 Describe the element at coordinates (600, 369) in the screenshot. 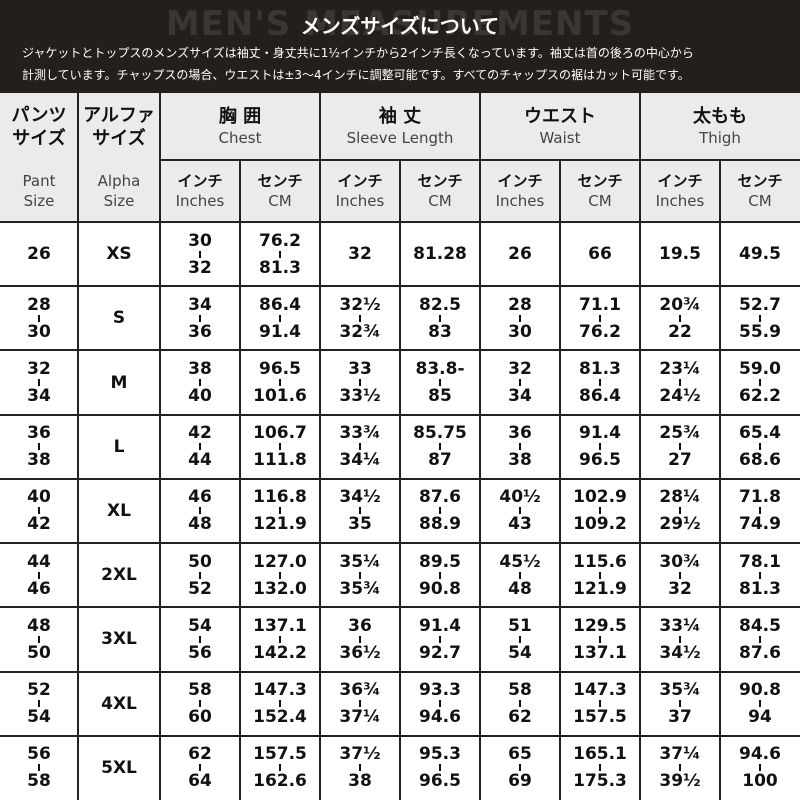

I see `value-from: 81.3` at that location.